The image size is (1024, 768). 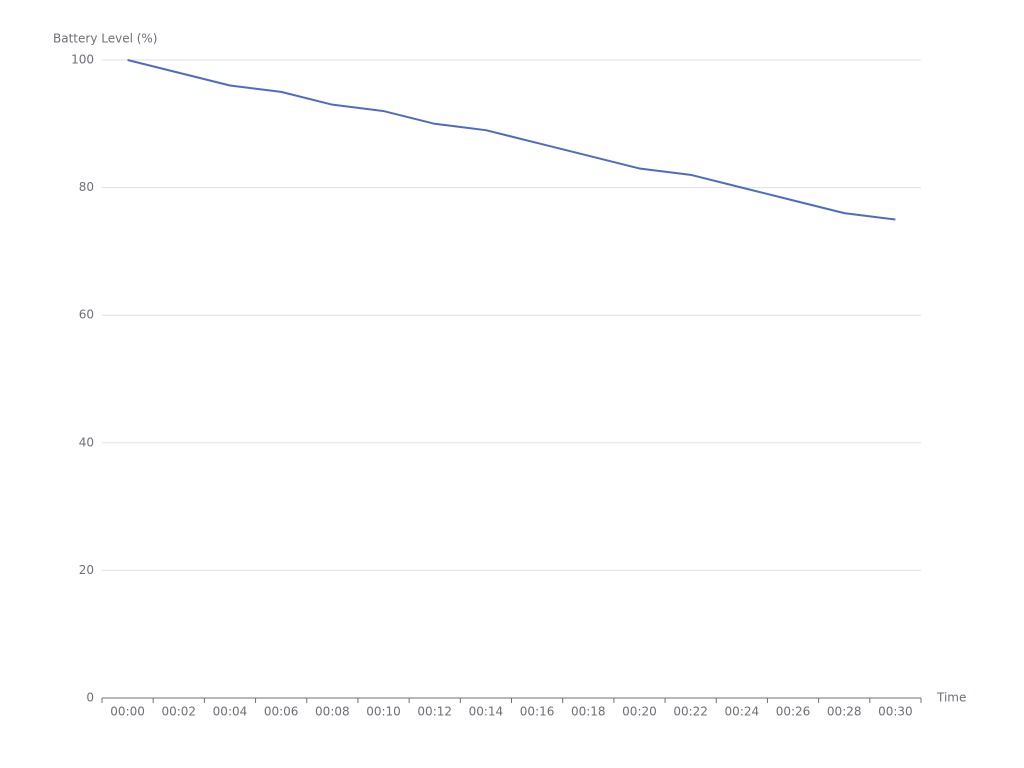 I want to click on x-tick-label: 00:12, so click(x=434, y=712).